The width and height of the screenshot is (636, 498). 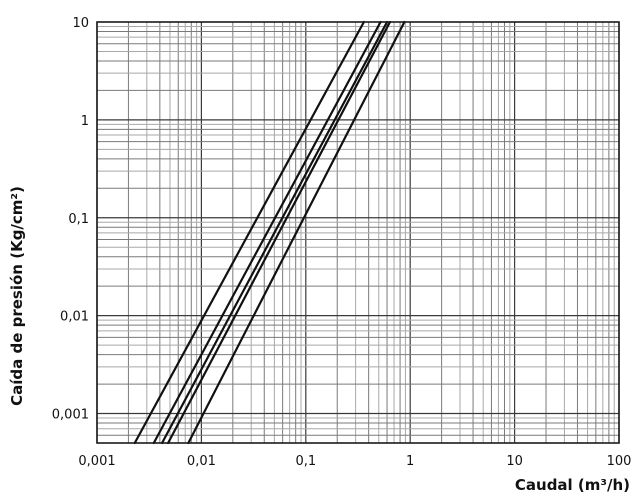 I want to click on y-tick-label: 0,001, so click(x=70, y=415).